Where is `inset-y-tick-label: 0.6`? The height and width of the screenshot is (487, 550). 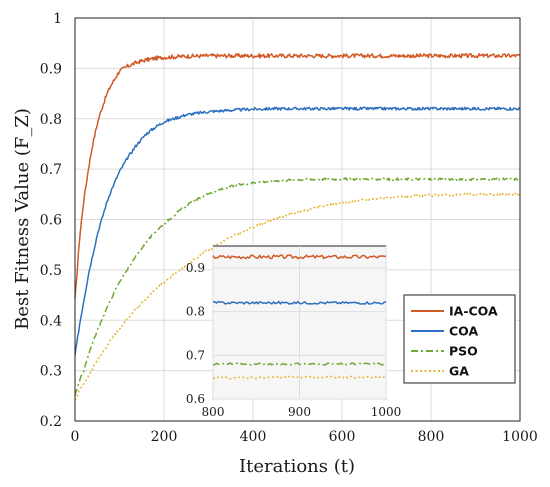
inset-y-tick-label: 0.6 is located at coordinates (195, 399).